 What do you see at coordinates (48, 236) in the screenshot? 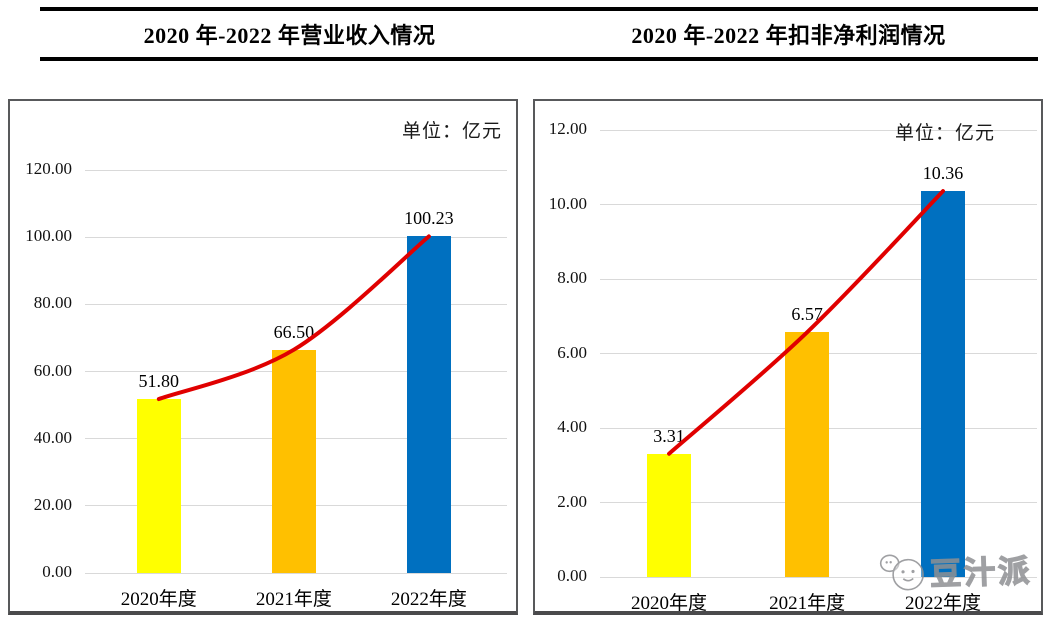
I see `y-tick-label: 100.00` at bounding box center [48, 236].